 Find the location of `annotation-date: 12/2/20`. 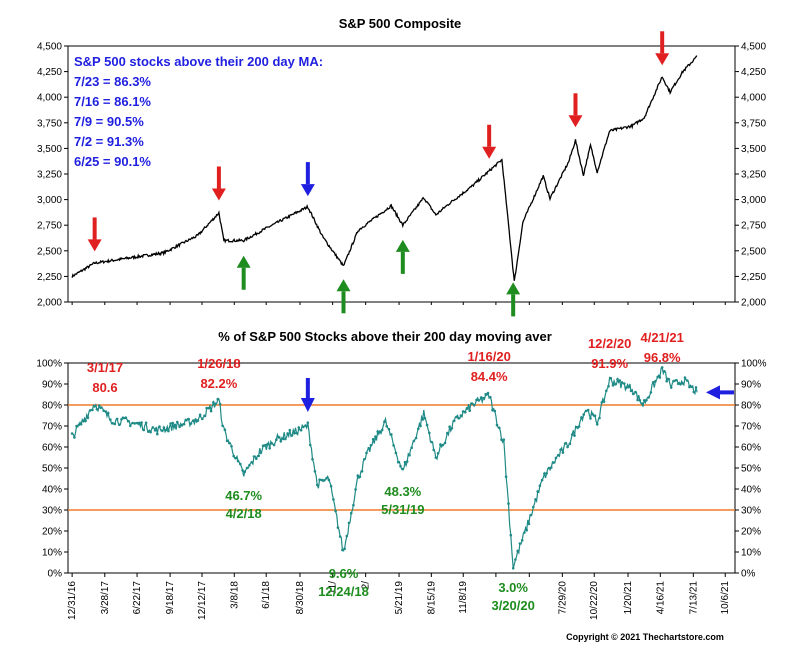

annotation-date: 12/2/20 is located at coordinates (609, 343).